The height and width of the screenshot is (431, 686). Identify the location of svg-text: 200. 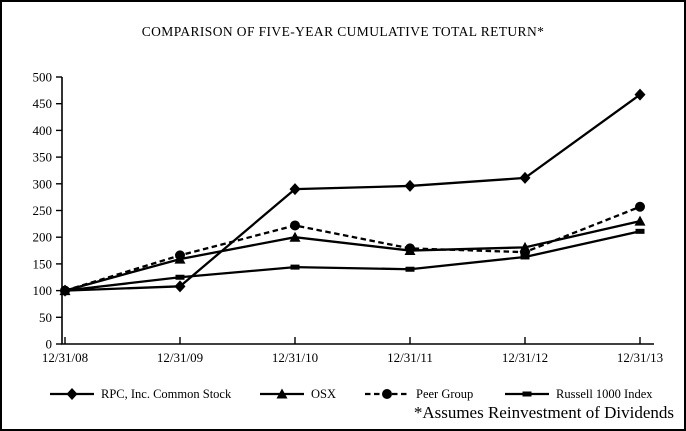
(43, 237).